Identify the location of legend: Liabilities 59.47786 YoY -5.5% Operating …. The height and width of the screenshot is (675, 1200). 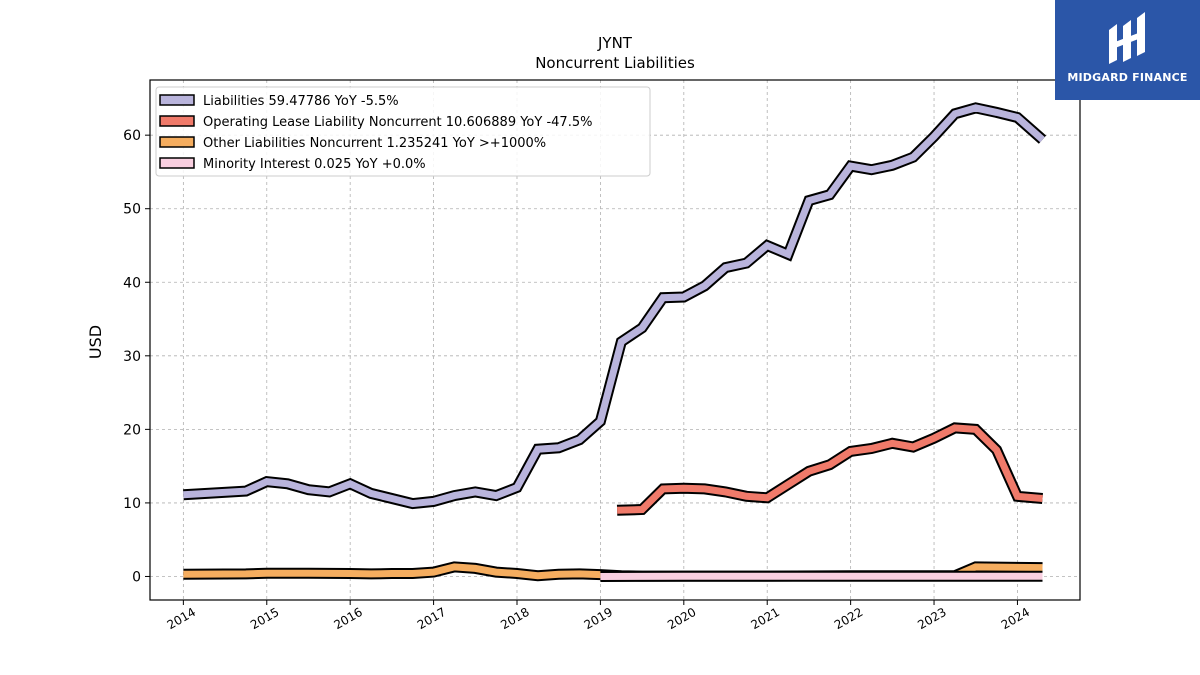
(403, 131).